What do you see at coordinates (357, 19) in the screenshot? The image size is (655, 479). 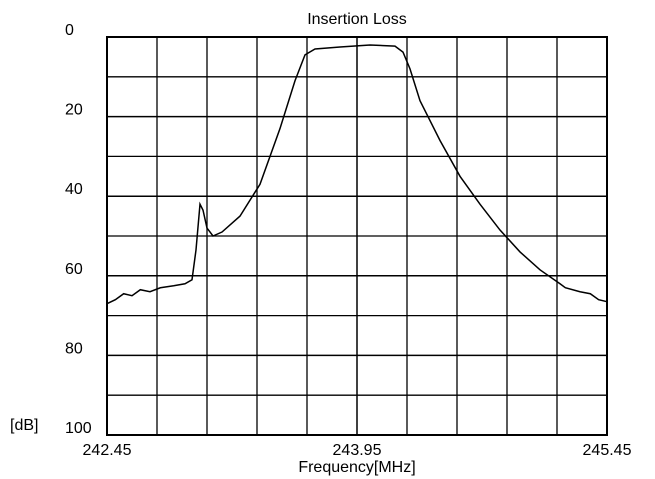 I see `chart-title: Insertion Loss` at bounding box center [357, 19].